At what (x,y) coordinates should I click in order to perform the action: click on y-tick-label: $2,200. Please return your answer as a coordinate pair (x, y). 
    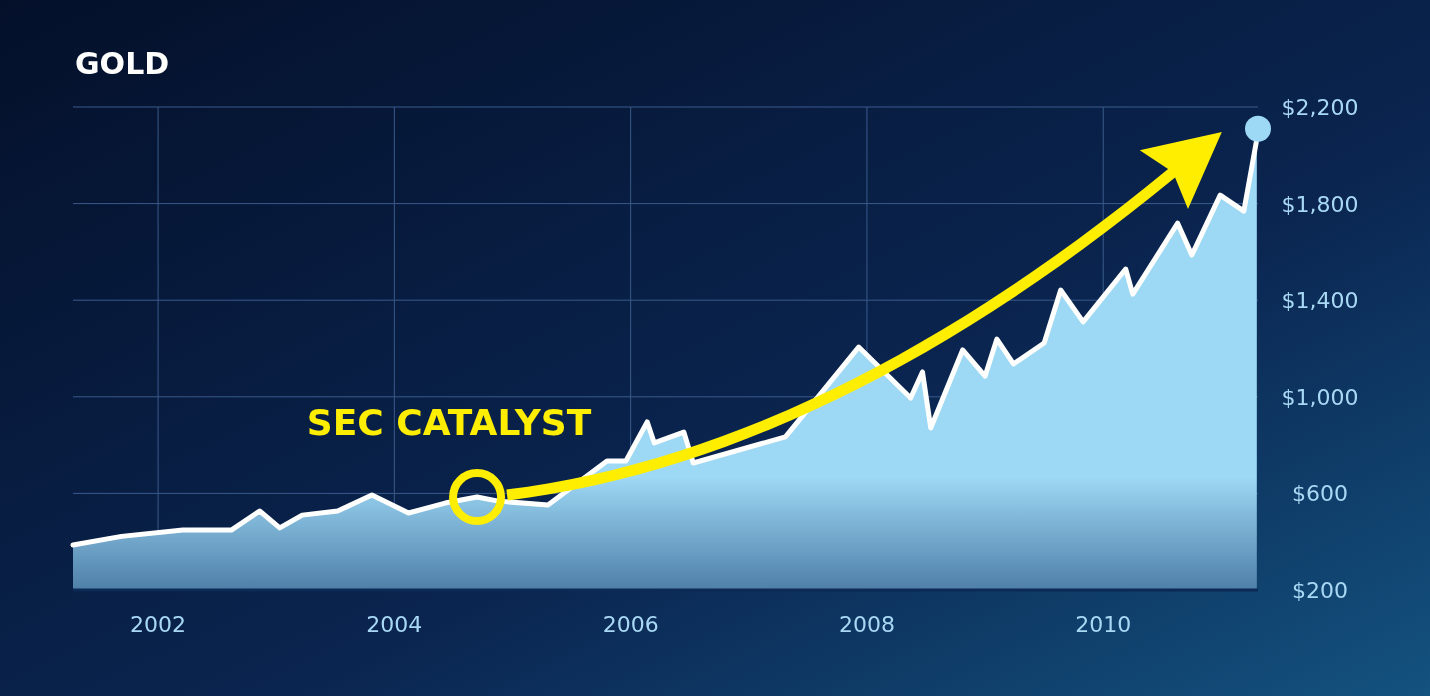
    Looking at the image, I should click on (1320, 107).